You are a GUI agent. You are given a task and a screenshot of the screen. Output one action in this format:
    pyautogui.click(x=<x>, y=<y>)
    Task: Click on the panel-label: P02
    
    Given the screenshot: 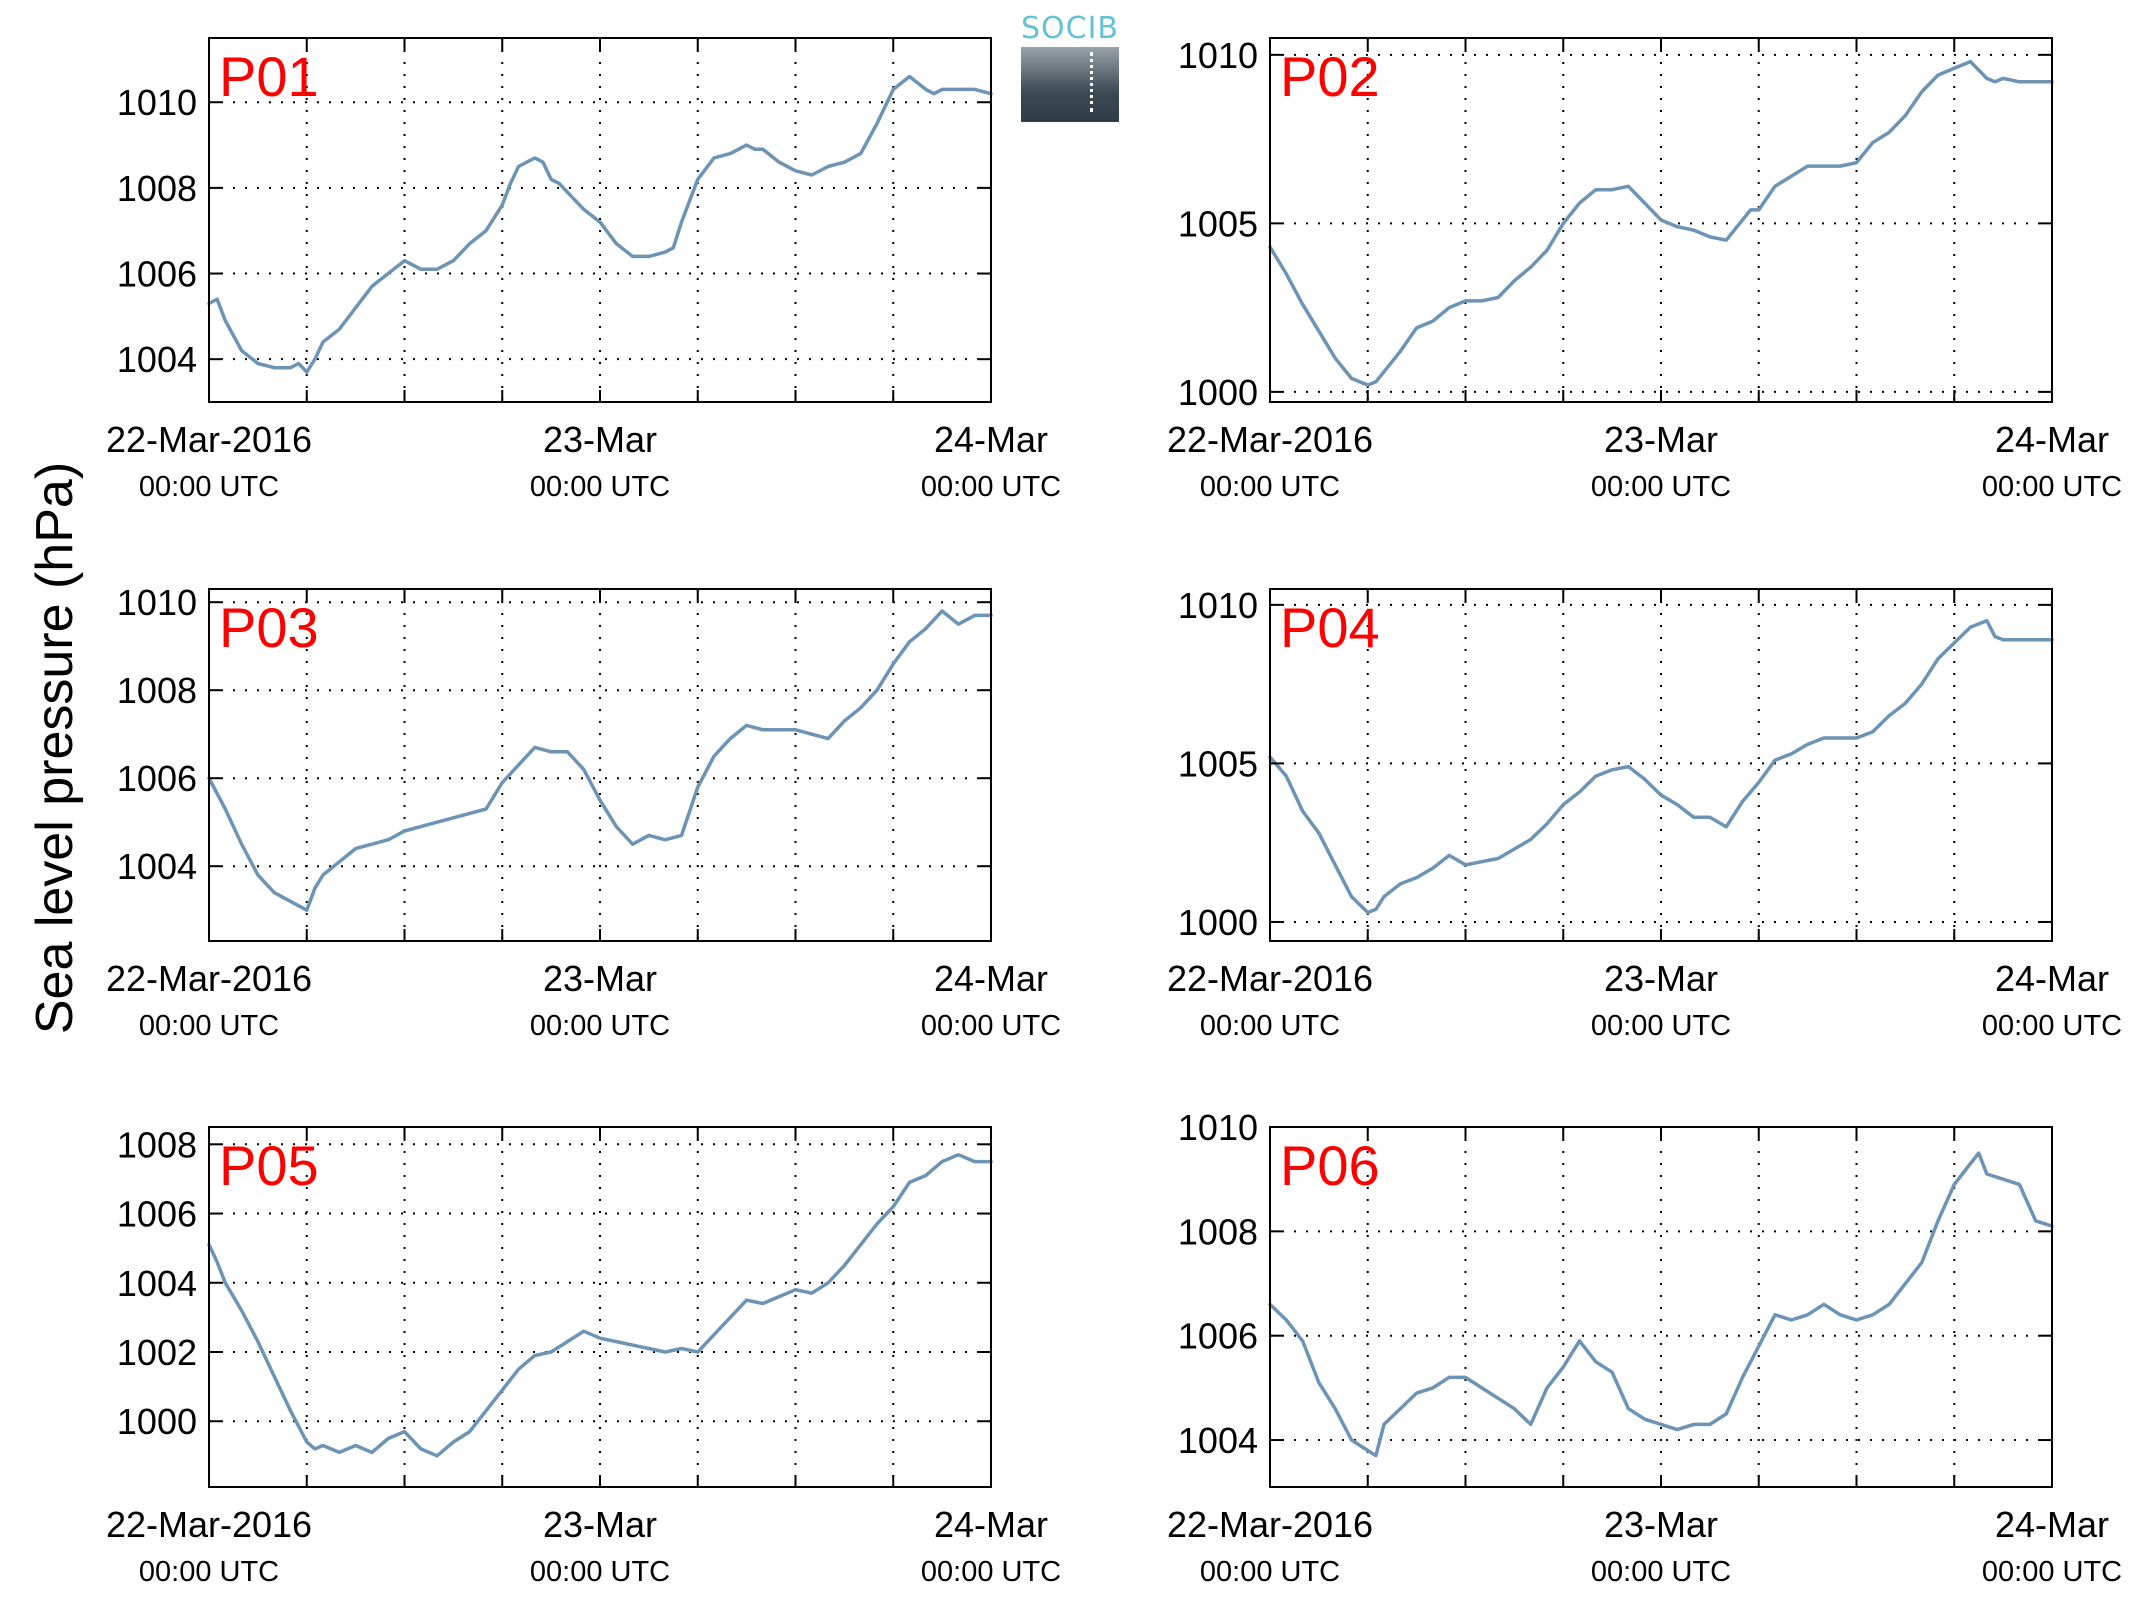 What is the action you would take?
    pyautogui.click(x=1330, y=76)
    